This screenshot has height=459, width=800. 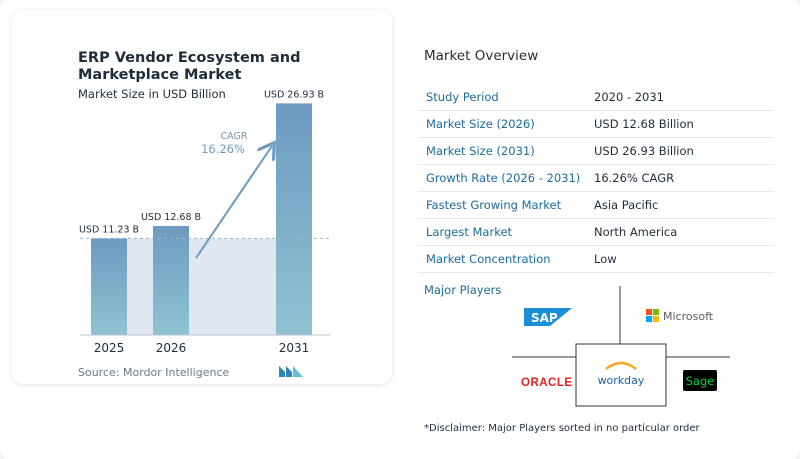 What do you see at coordinates (644, 124) in the screenshot?
I see `row-value: USD 12.68 Billion` at bounding box center [644, 124].